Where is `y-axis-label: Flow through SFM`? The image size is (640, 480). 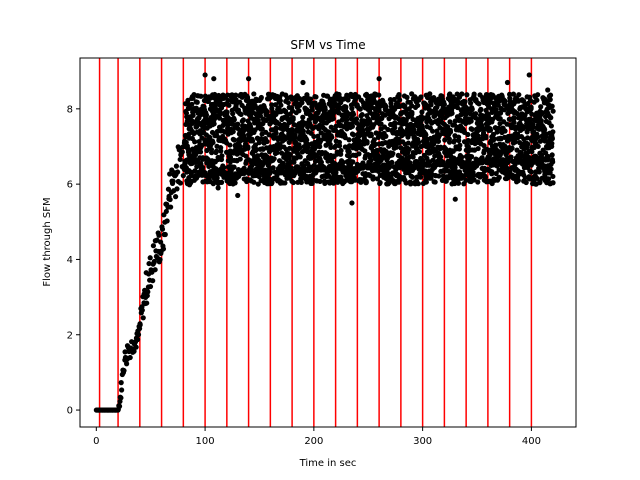 y-axis-label: Flow through SFM is located at coordinates (47, 241).